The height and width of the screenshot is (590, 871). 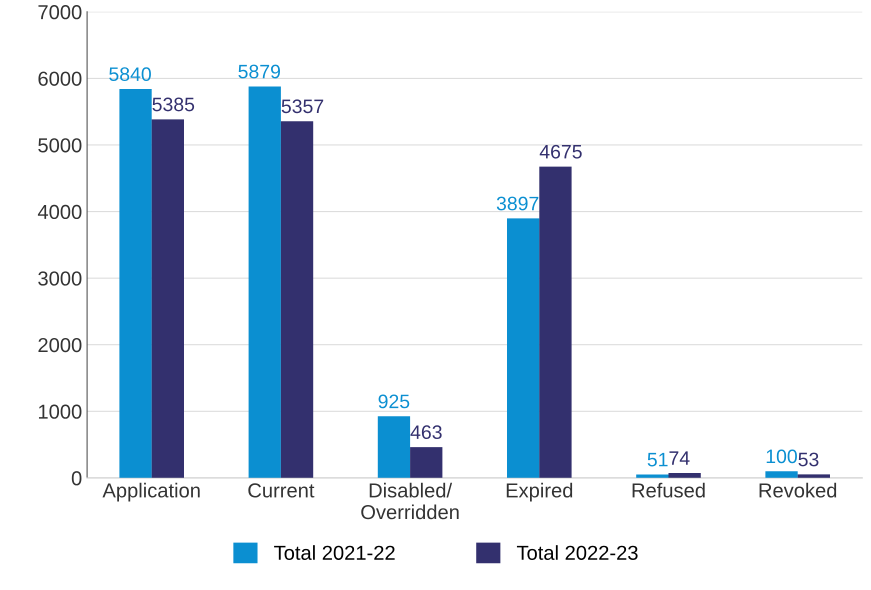 I want to click on x-tick-label: Current, so click(x=281, y=490).